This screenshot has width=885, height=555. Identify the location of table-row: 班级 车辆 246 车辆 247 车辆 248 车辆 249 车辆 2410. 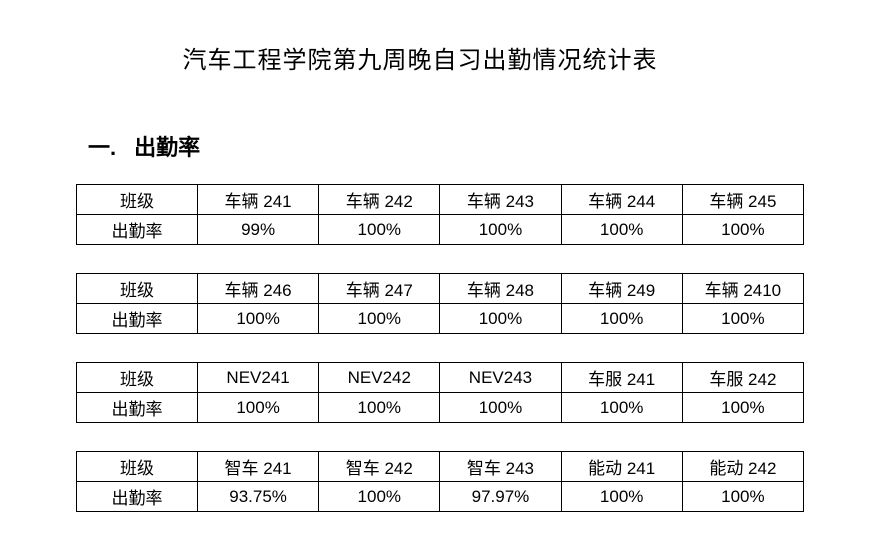
(440, 288).